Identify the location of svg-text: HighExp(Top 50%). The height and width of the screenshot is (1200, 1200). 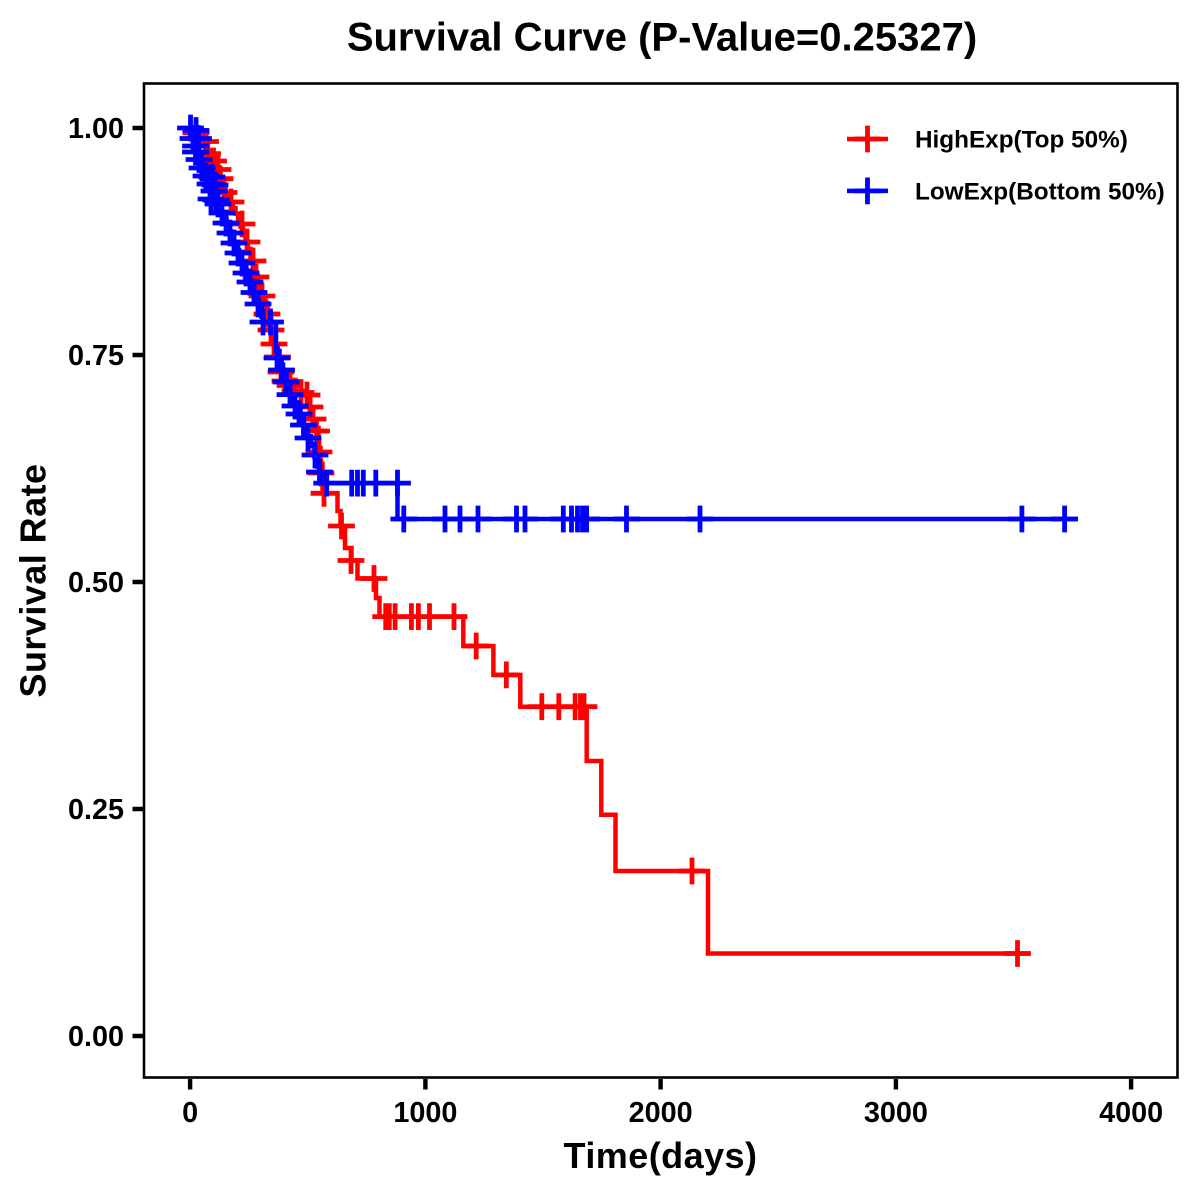
(1021, 140).